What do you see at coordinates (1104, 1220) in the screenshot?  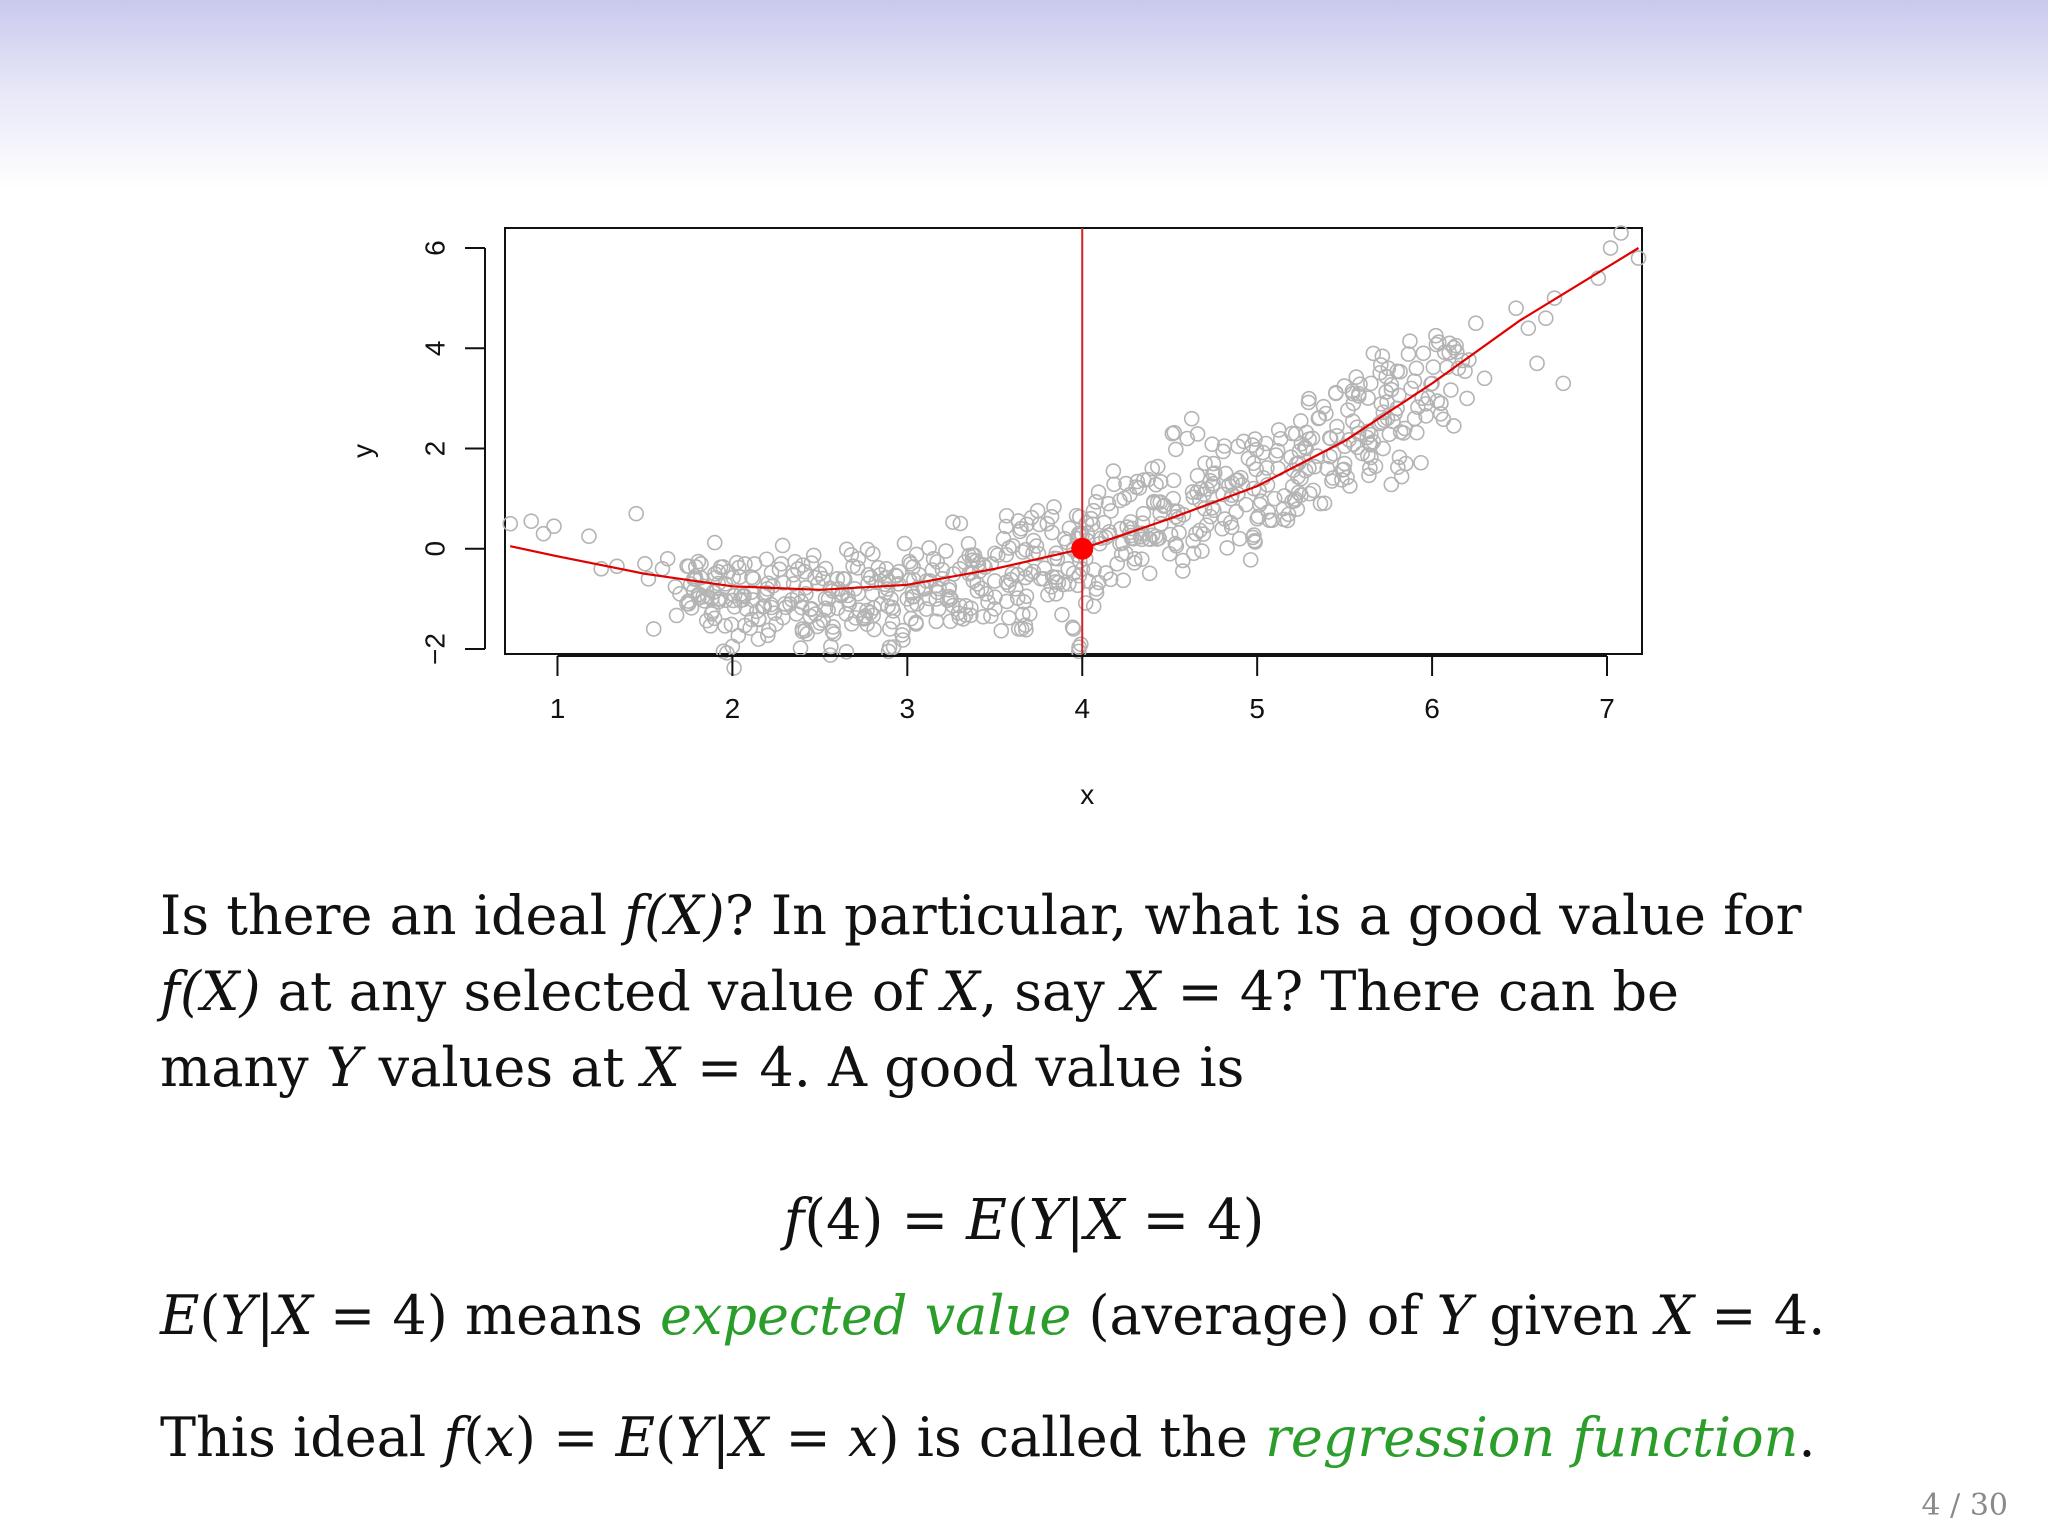 I see `math-X: X` at bounding box center [1104, 1220].